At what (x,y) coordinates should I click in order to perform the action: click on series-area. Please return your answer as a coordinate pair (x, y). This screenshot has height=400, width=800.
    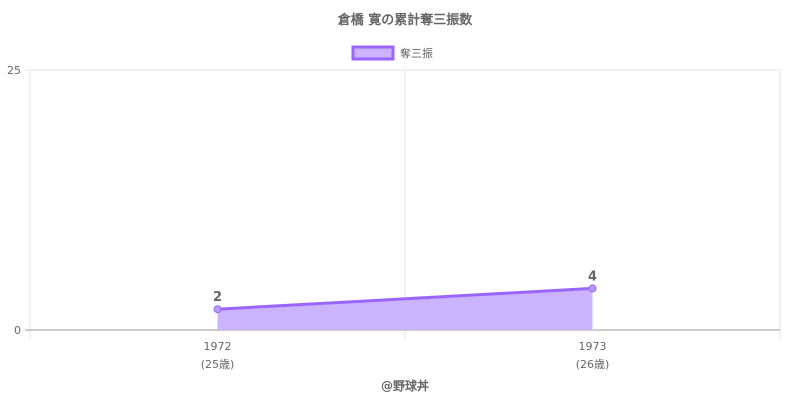
    Looking at the image, I should click on (405, 309).